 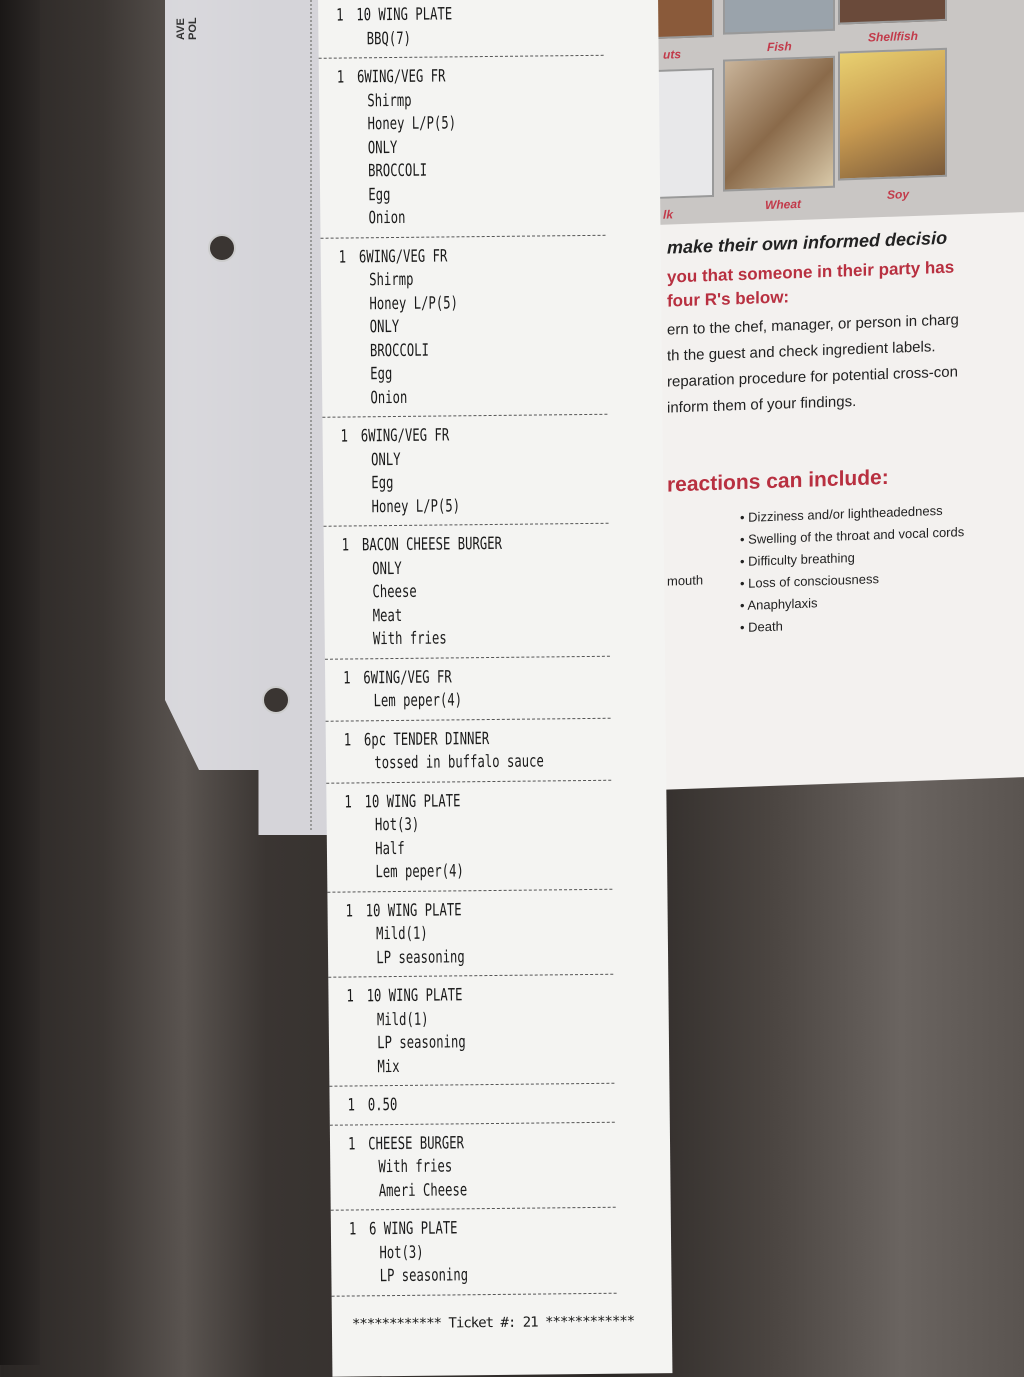 I want to click on poster-text: mouth, so click(x=685, y=580).